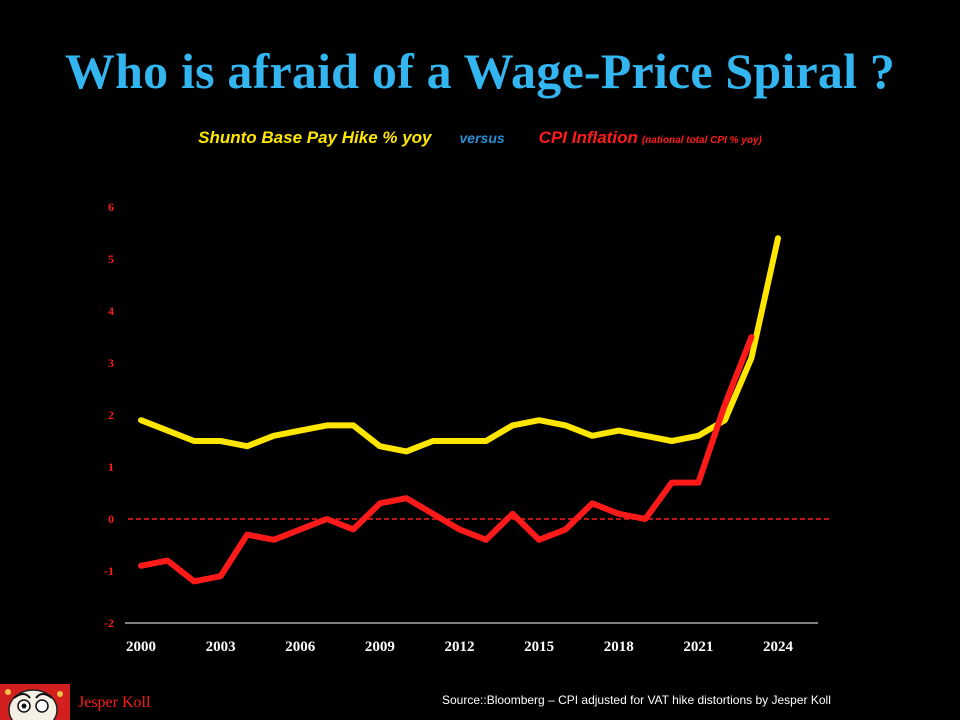  Describe the element at coordinates (141, 647) in the screenshot. I see `x-tick-label: 2000` at that location.